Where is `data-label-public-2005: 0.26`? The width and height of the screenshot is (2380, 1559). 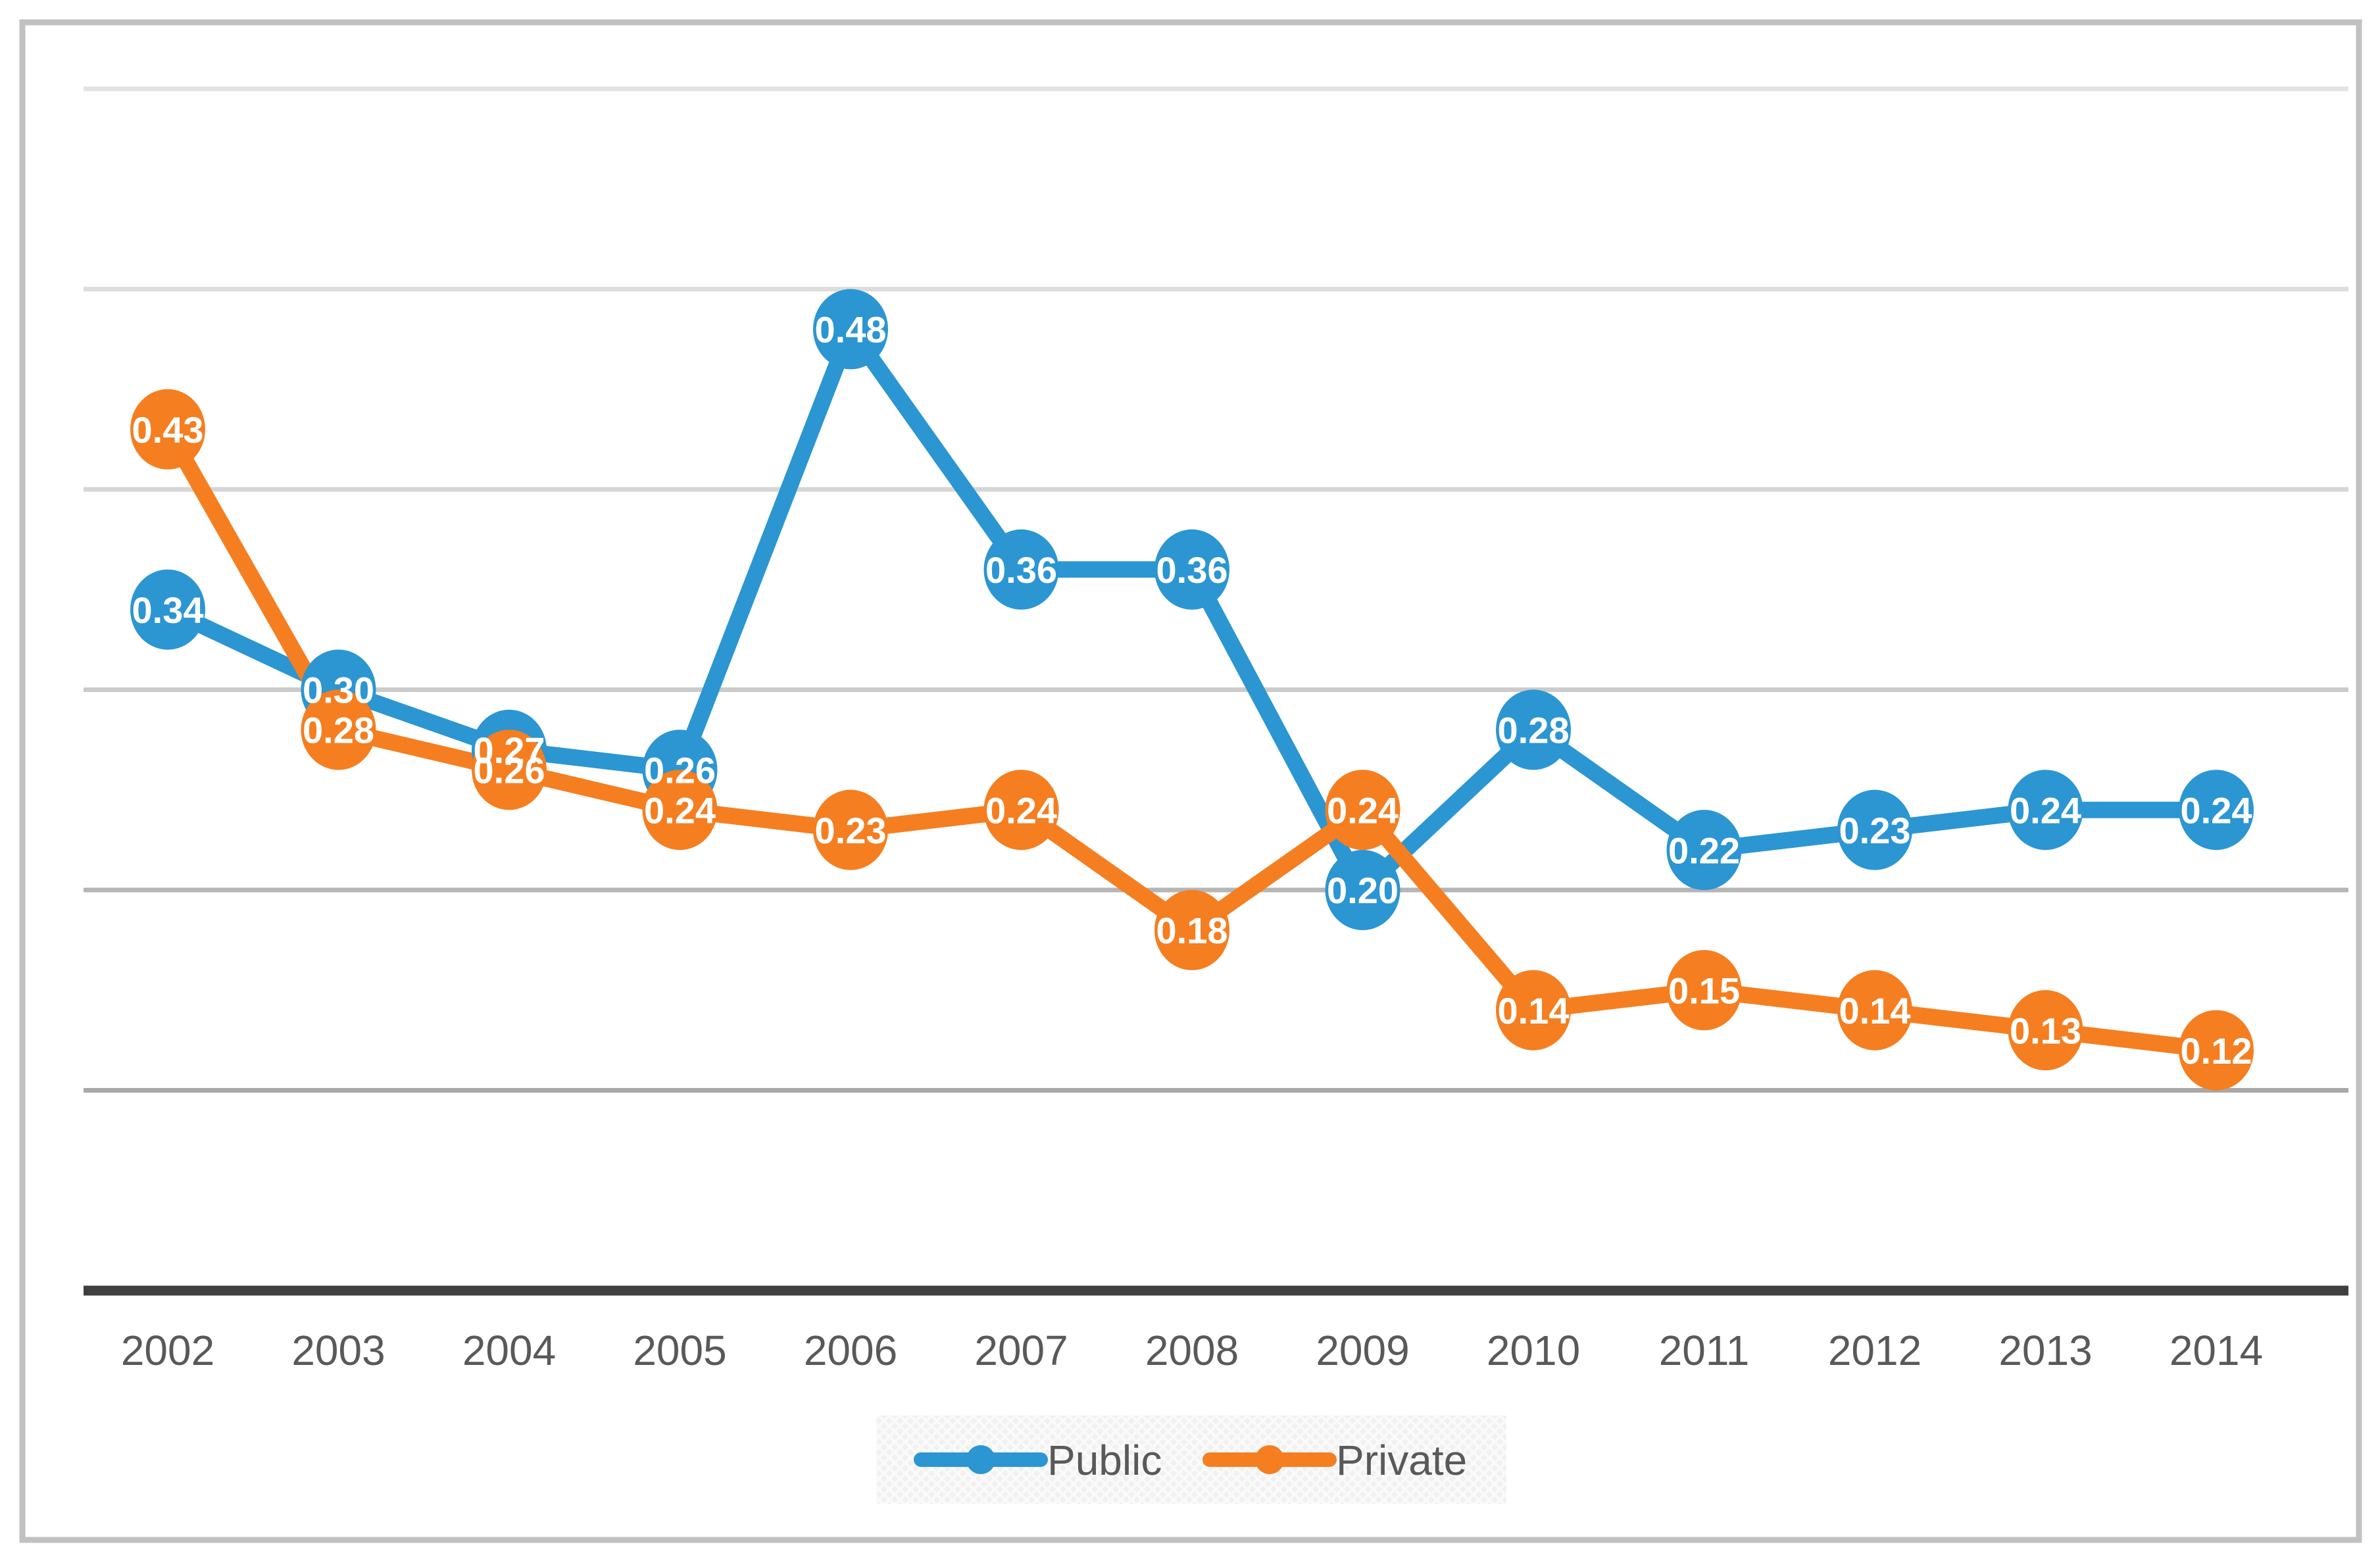
data-label-public-2005: 0.26 is located at coordinates (680, 770).